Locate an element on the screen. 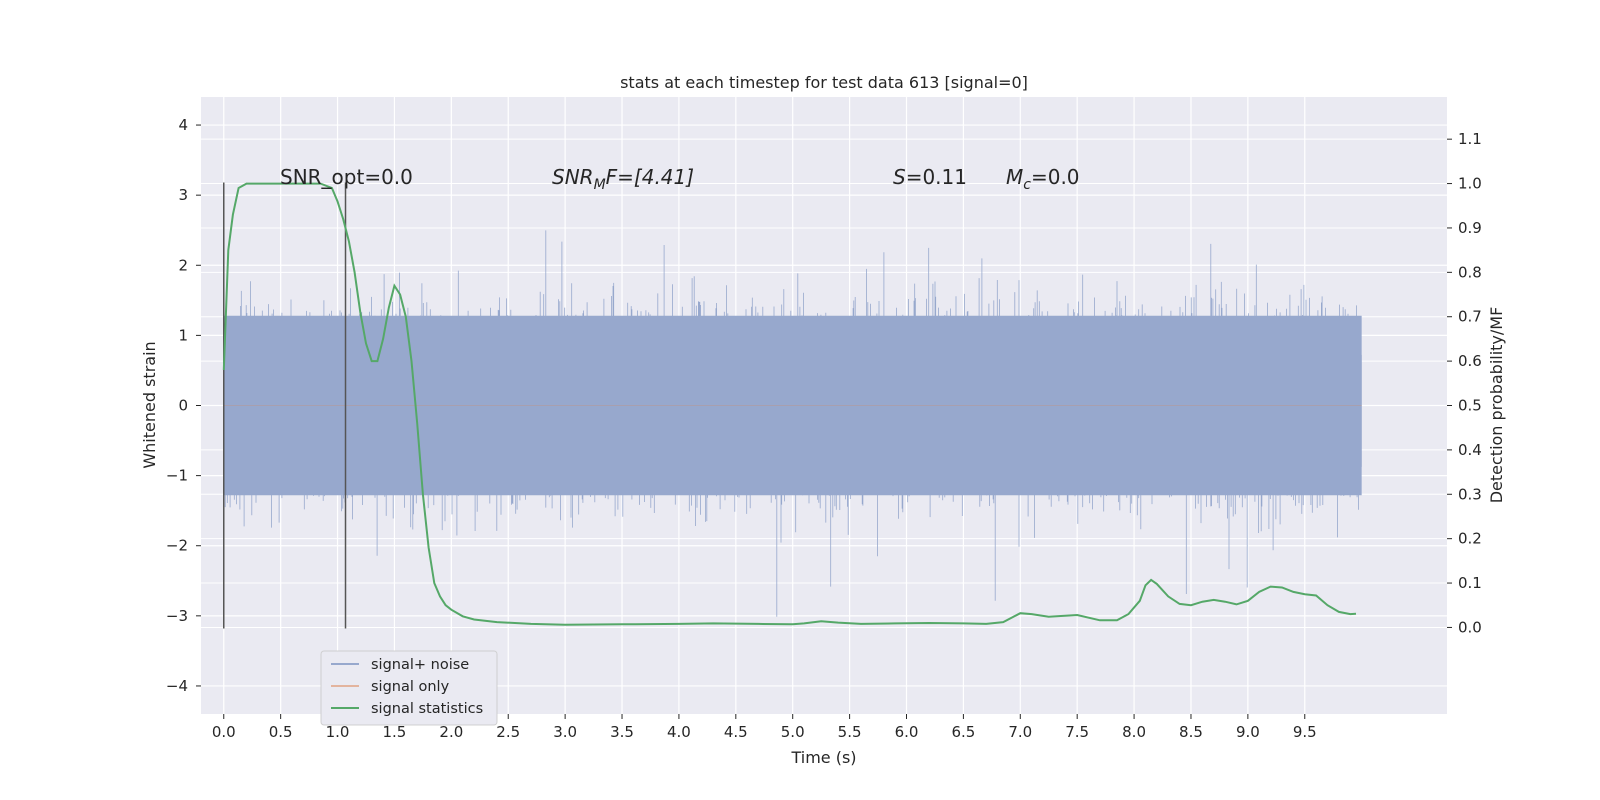 The width and height of the screenshot is (1600, 800). annotation-snr-mf: SNRMF=[4.41] is located at coordinates (623, 179).